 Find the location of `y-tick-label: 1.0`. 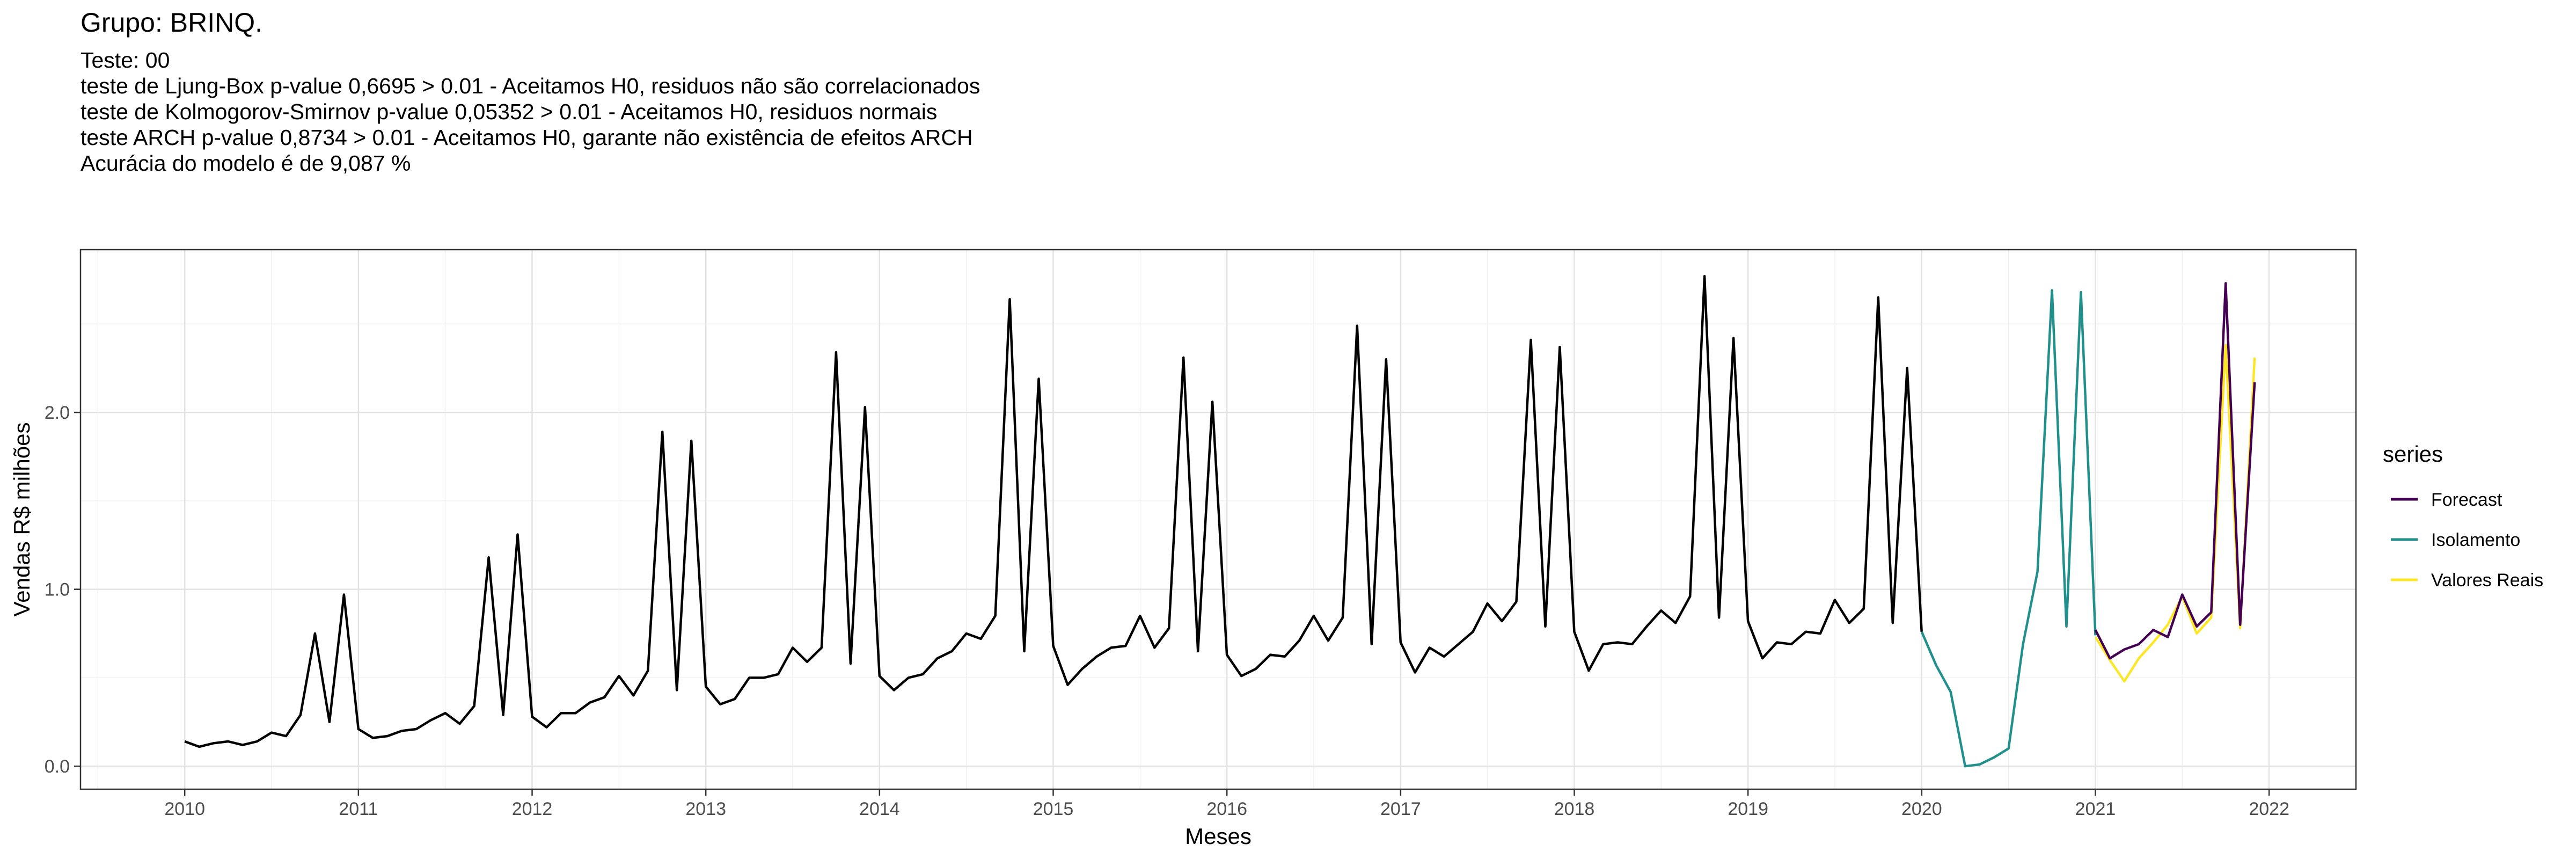

y-tick-label: 1.0 is located at coordinates (57, 590).